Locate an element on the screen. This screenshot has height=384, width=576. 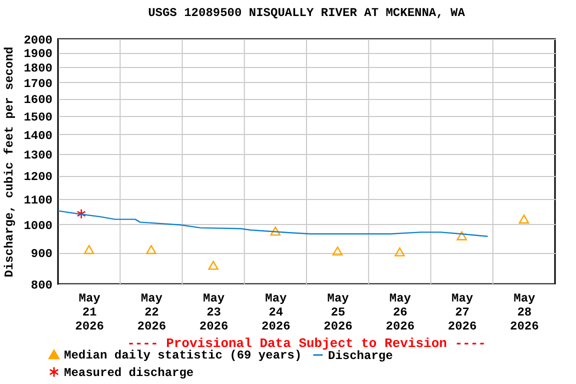
y-tick-label: 1400 is located at coordinates (38, 135).